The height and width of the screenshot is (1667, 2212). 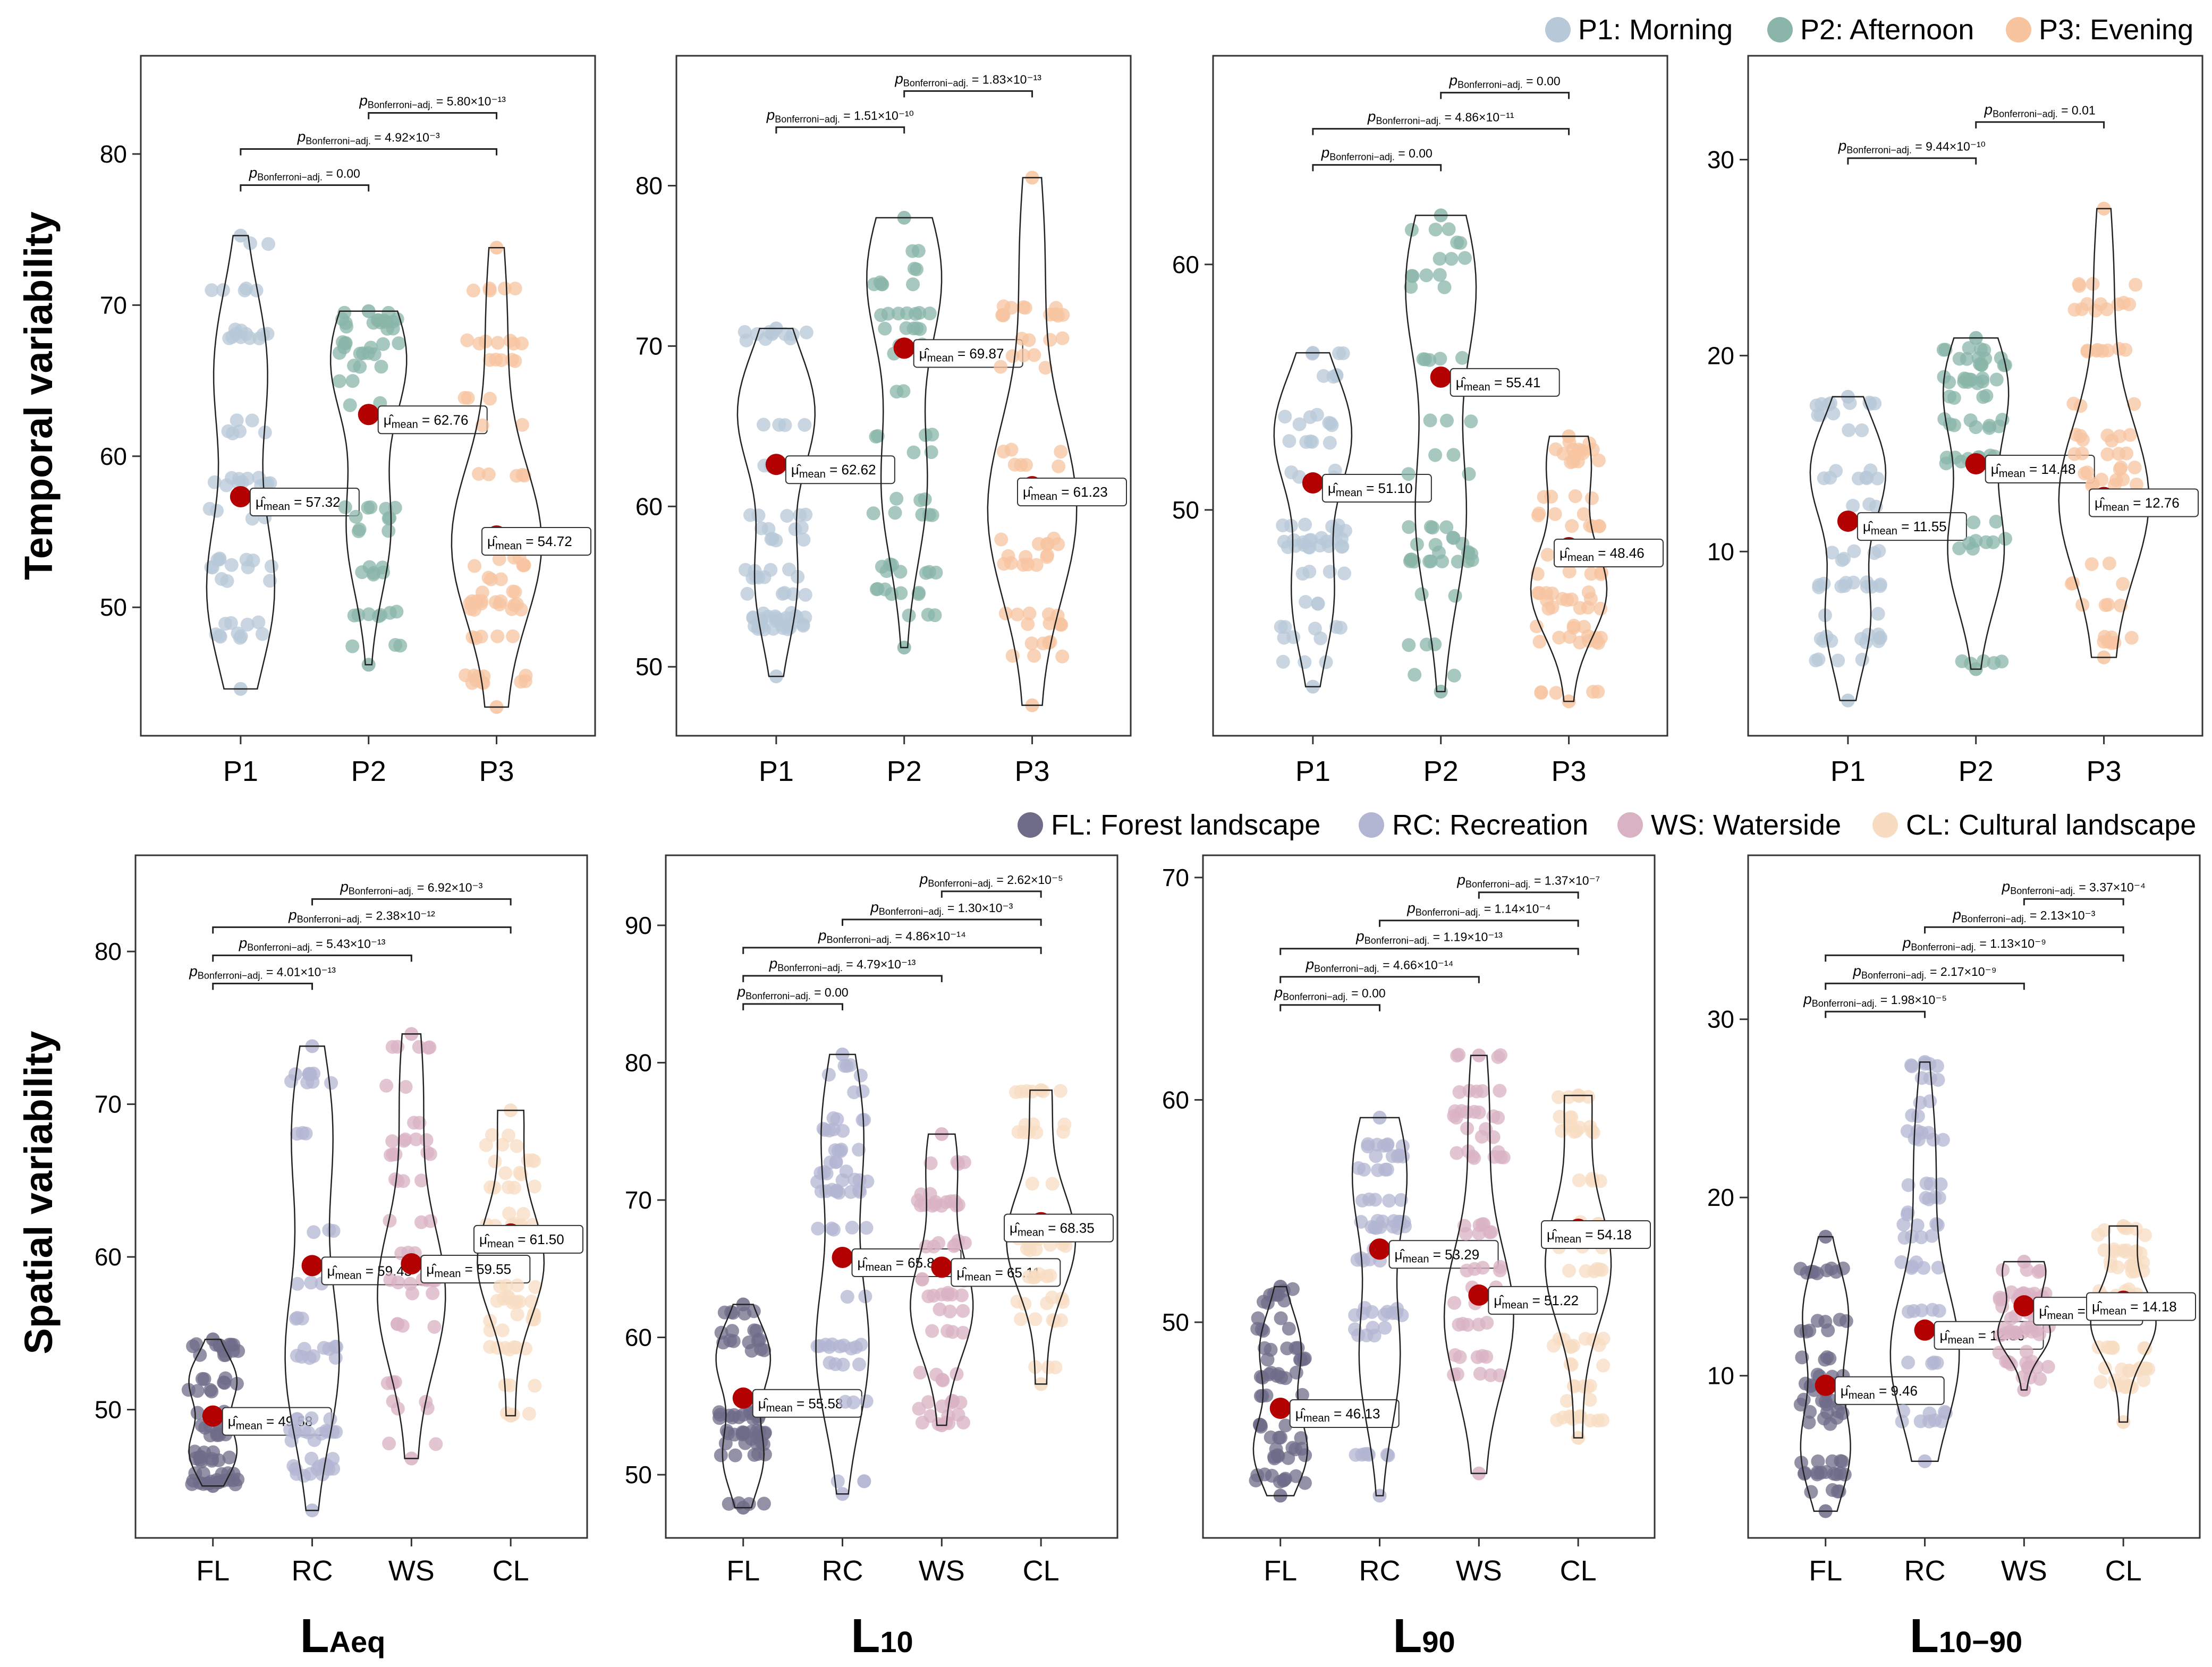 What do you see at coordinates (1069, 1228) in the screenshot?
I see `mean-value: = 68.35` at bounding box center [1069, 1228].